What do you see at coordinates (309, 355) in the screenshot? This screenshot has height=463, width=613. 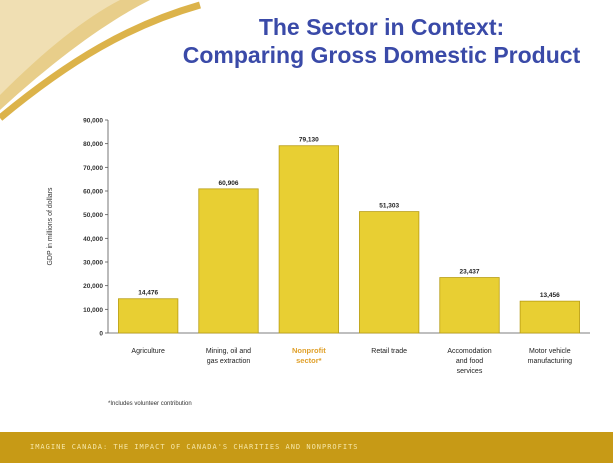 I see `x-tick-label: Nonprofit sector*` at bounding box center [309, 355].